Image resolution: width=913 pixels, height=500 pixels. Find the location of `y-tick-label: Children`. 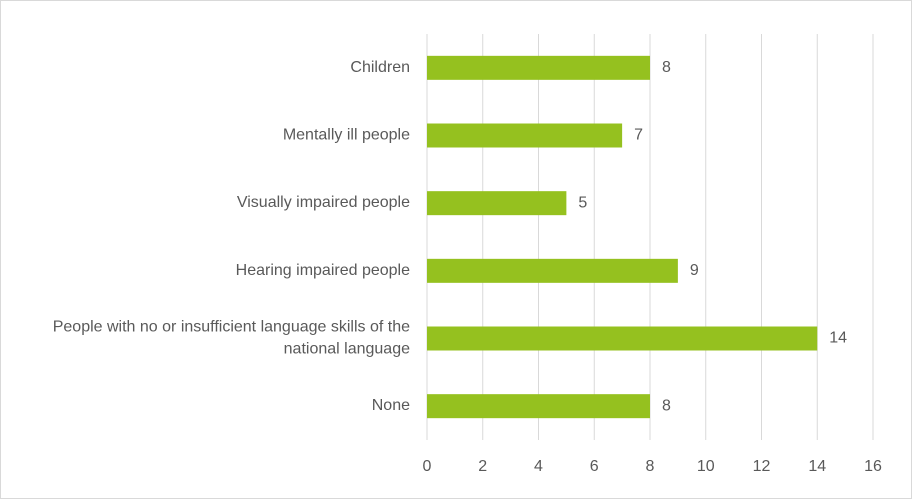

y-tick-label: Children is located at coordinates (380, 67).